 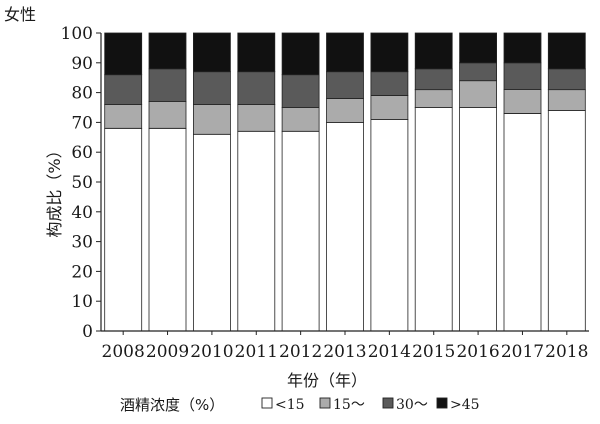 What do you see at coordinates (389, 352) in the screenshot?
I see `x-tick-label: 2014` at bounding box center [389, 352].